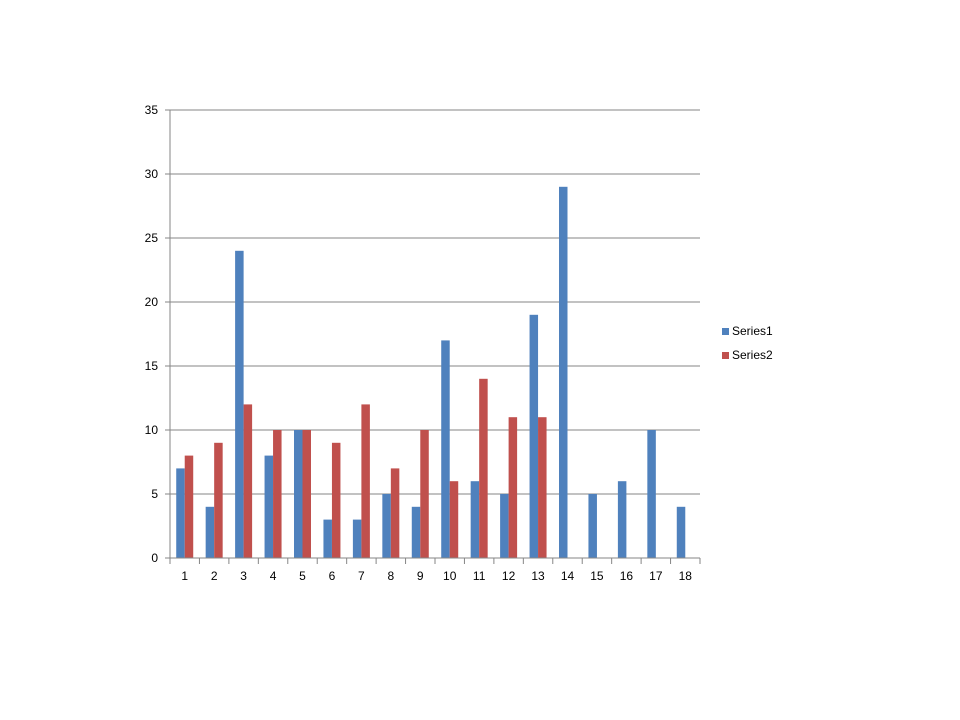 The height and width of the screenshot is (720, 960). I want to click on x-tick-label: 6, so click(332, 576).